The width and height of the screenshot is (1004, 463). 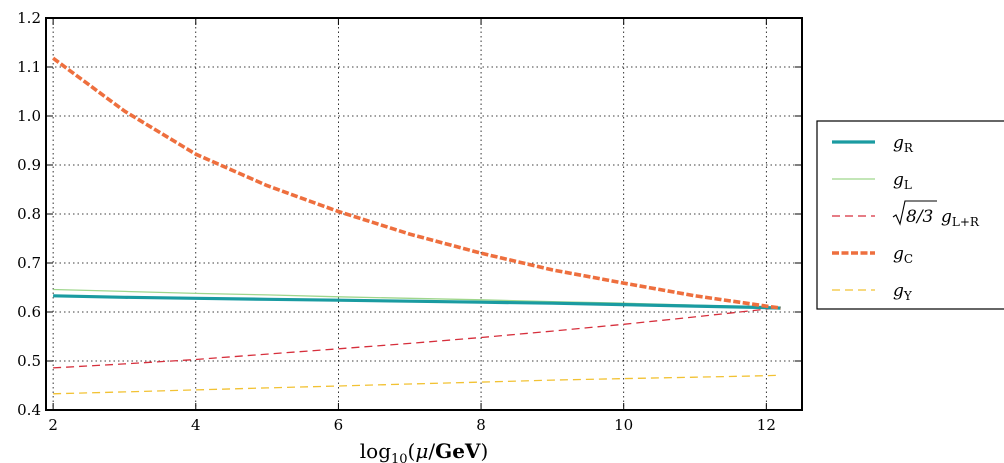 What do you see at coordinates (29, 214) in the screenshot?
I see `y-tick-label: 0.8` at bounding box center [29, 214].